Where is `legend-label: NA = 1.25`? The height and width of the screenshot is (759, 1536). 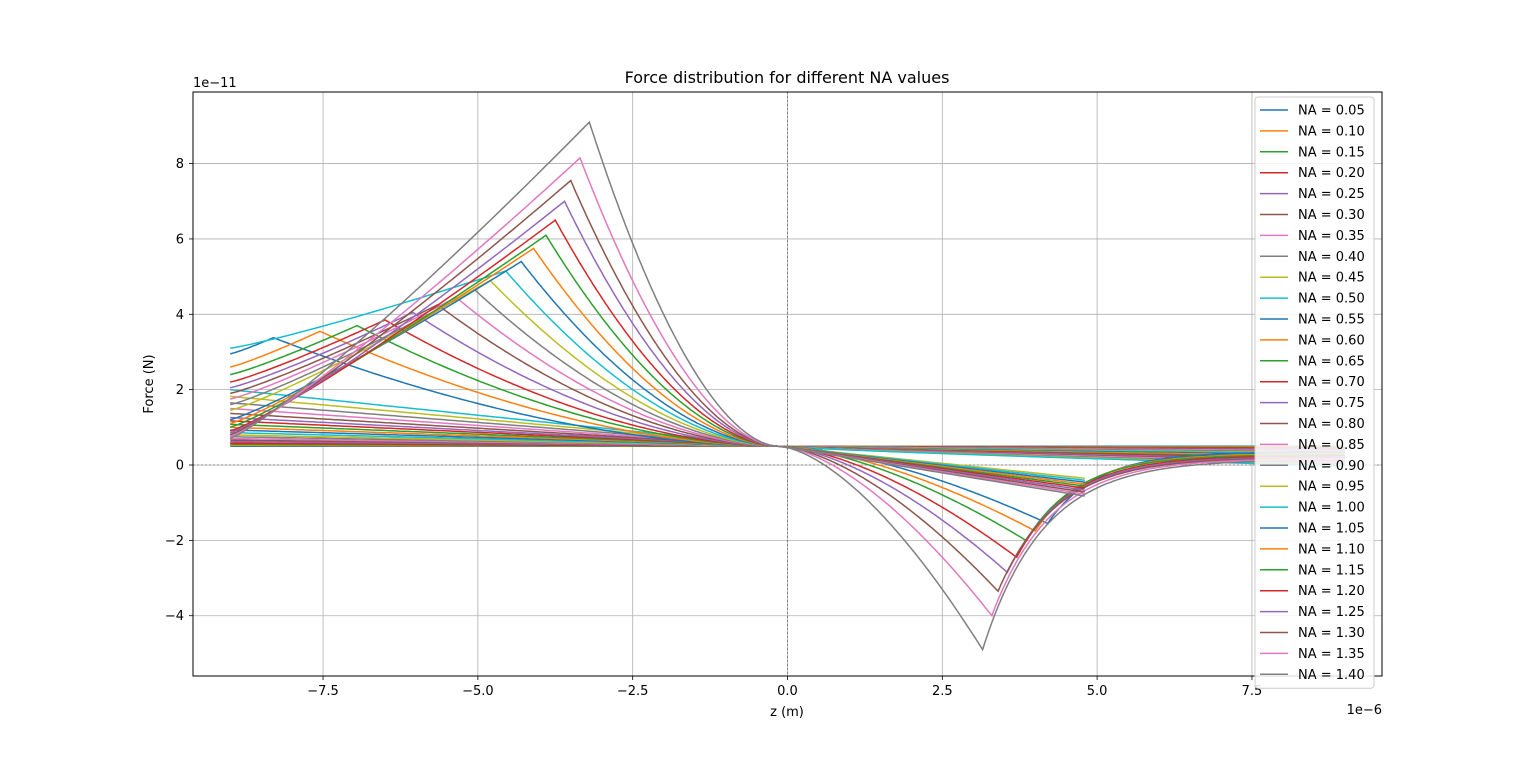 legend-label: NA = 1.25 is located at coordinates (1331, 612).